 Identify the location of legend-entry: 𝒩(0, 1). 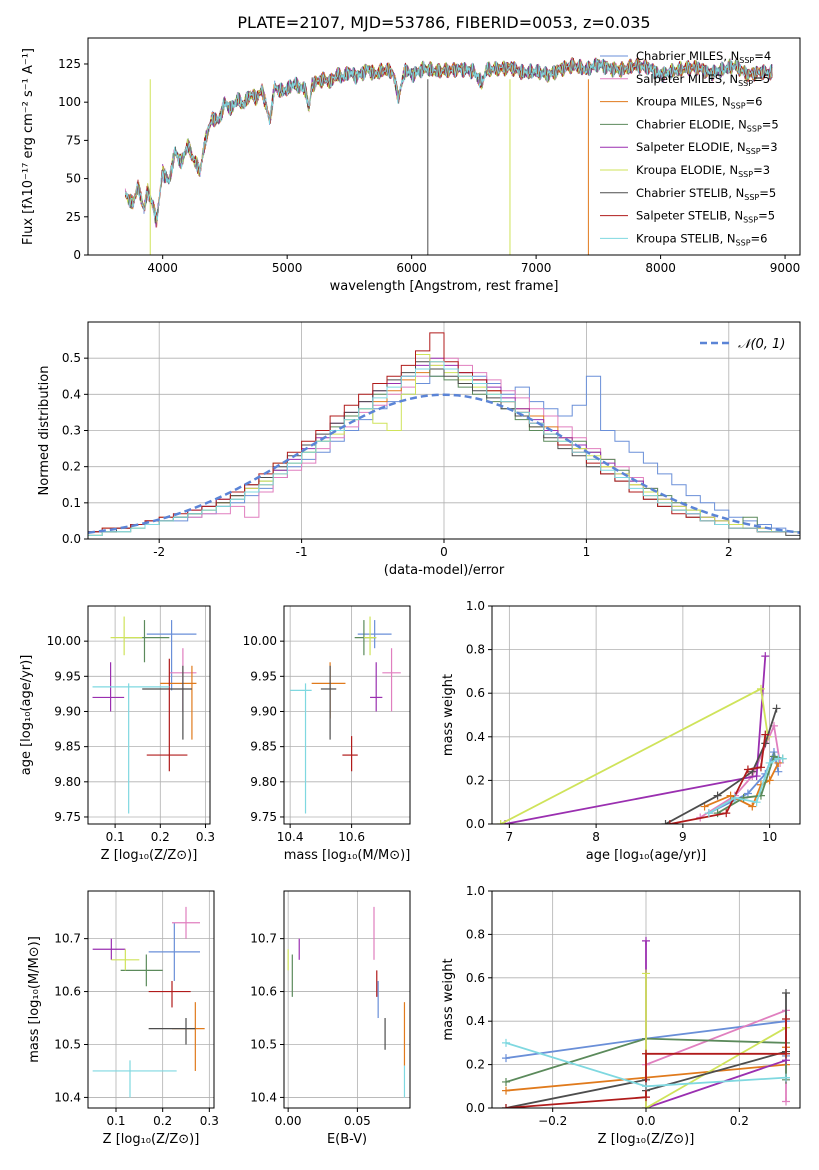
(761, 344).